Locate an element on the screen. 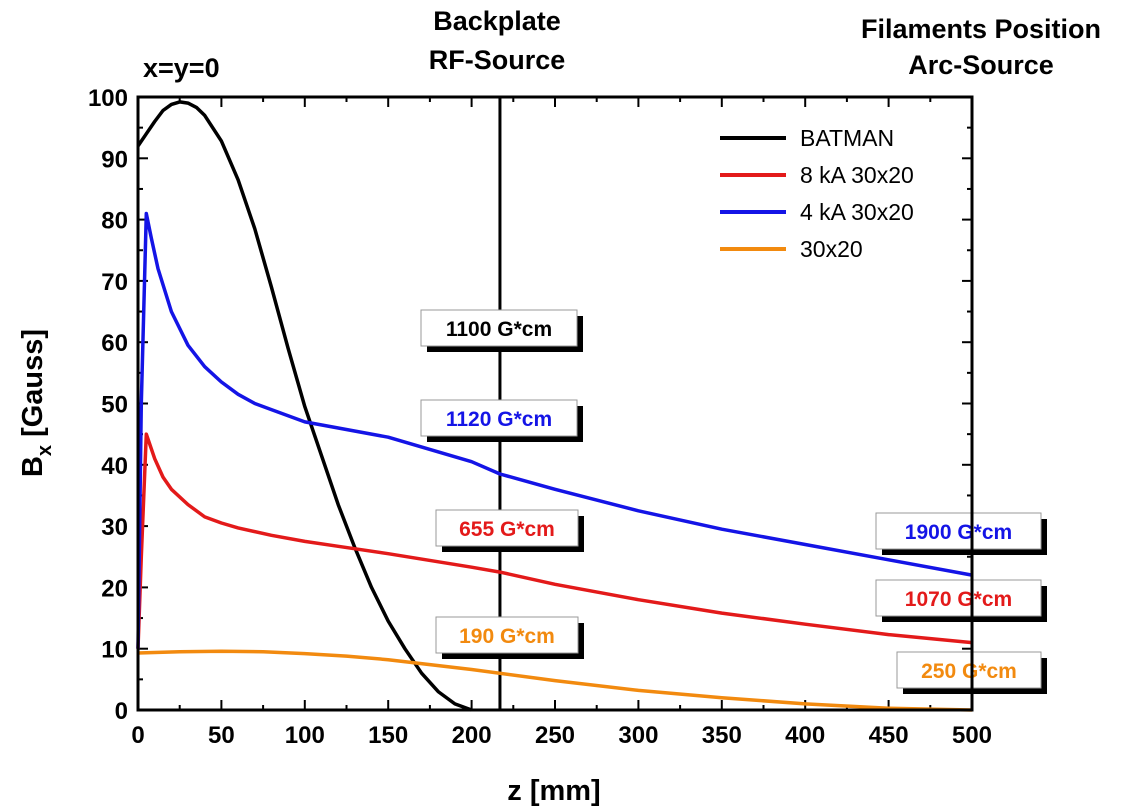 This screenshot has width=1132, height=809. value-box-label: 1100 G*cm is located at coordinates (499, 329).